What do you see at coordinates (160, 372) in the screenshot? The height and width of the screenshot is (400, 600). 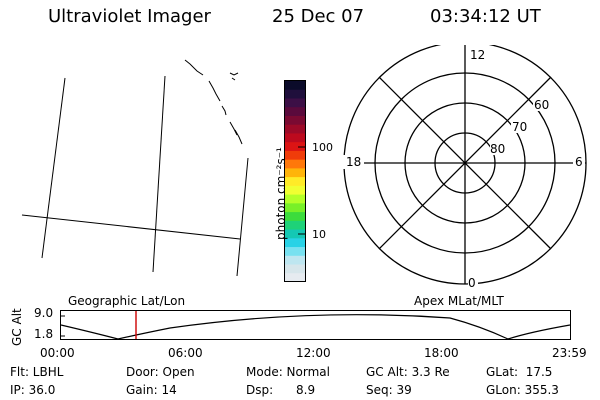 I see `door-readout: Door: Open` at bounding box center [160, 372].